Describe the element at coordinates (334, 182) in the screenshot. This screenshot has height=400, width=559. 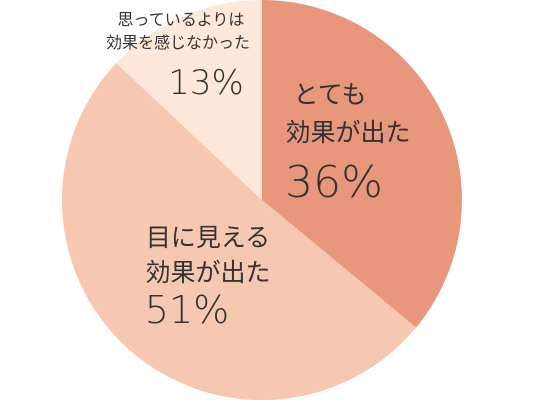
I see `slice-percent-label: 36%` at that location.